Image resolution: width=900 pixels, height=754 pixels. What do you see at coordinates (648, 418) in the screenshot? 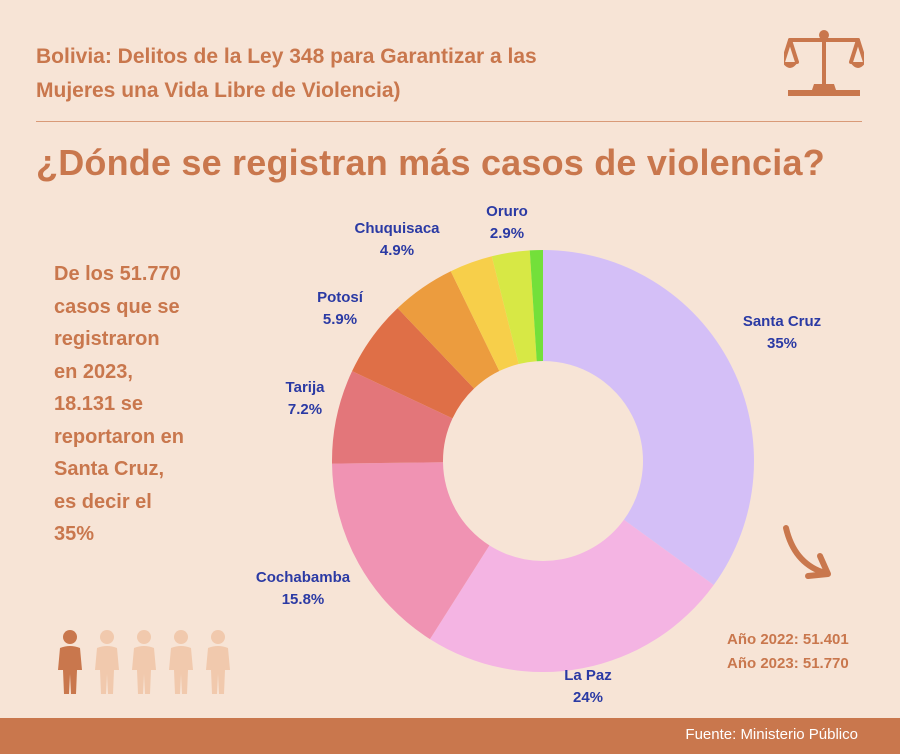
I see `donut-slice-santa-cruz` at bounding box center [648, 418].